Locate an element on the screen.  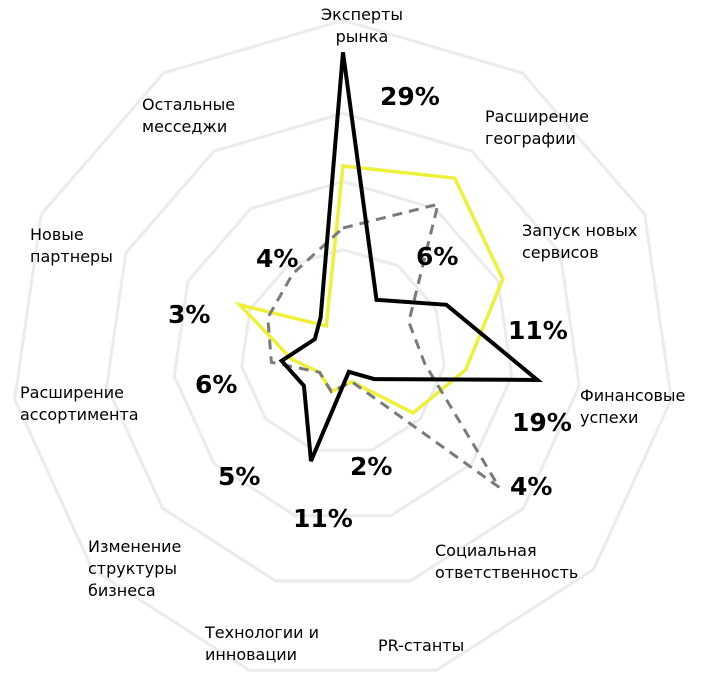
axis-label: Эксперты рынка is located at coordinates (362, 25).